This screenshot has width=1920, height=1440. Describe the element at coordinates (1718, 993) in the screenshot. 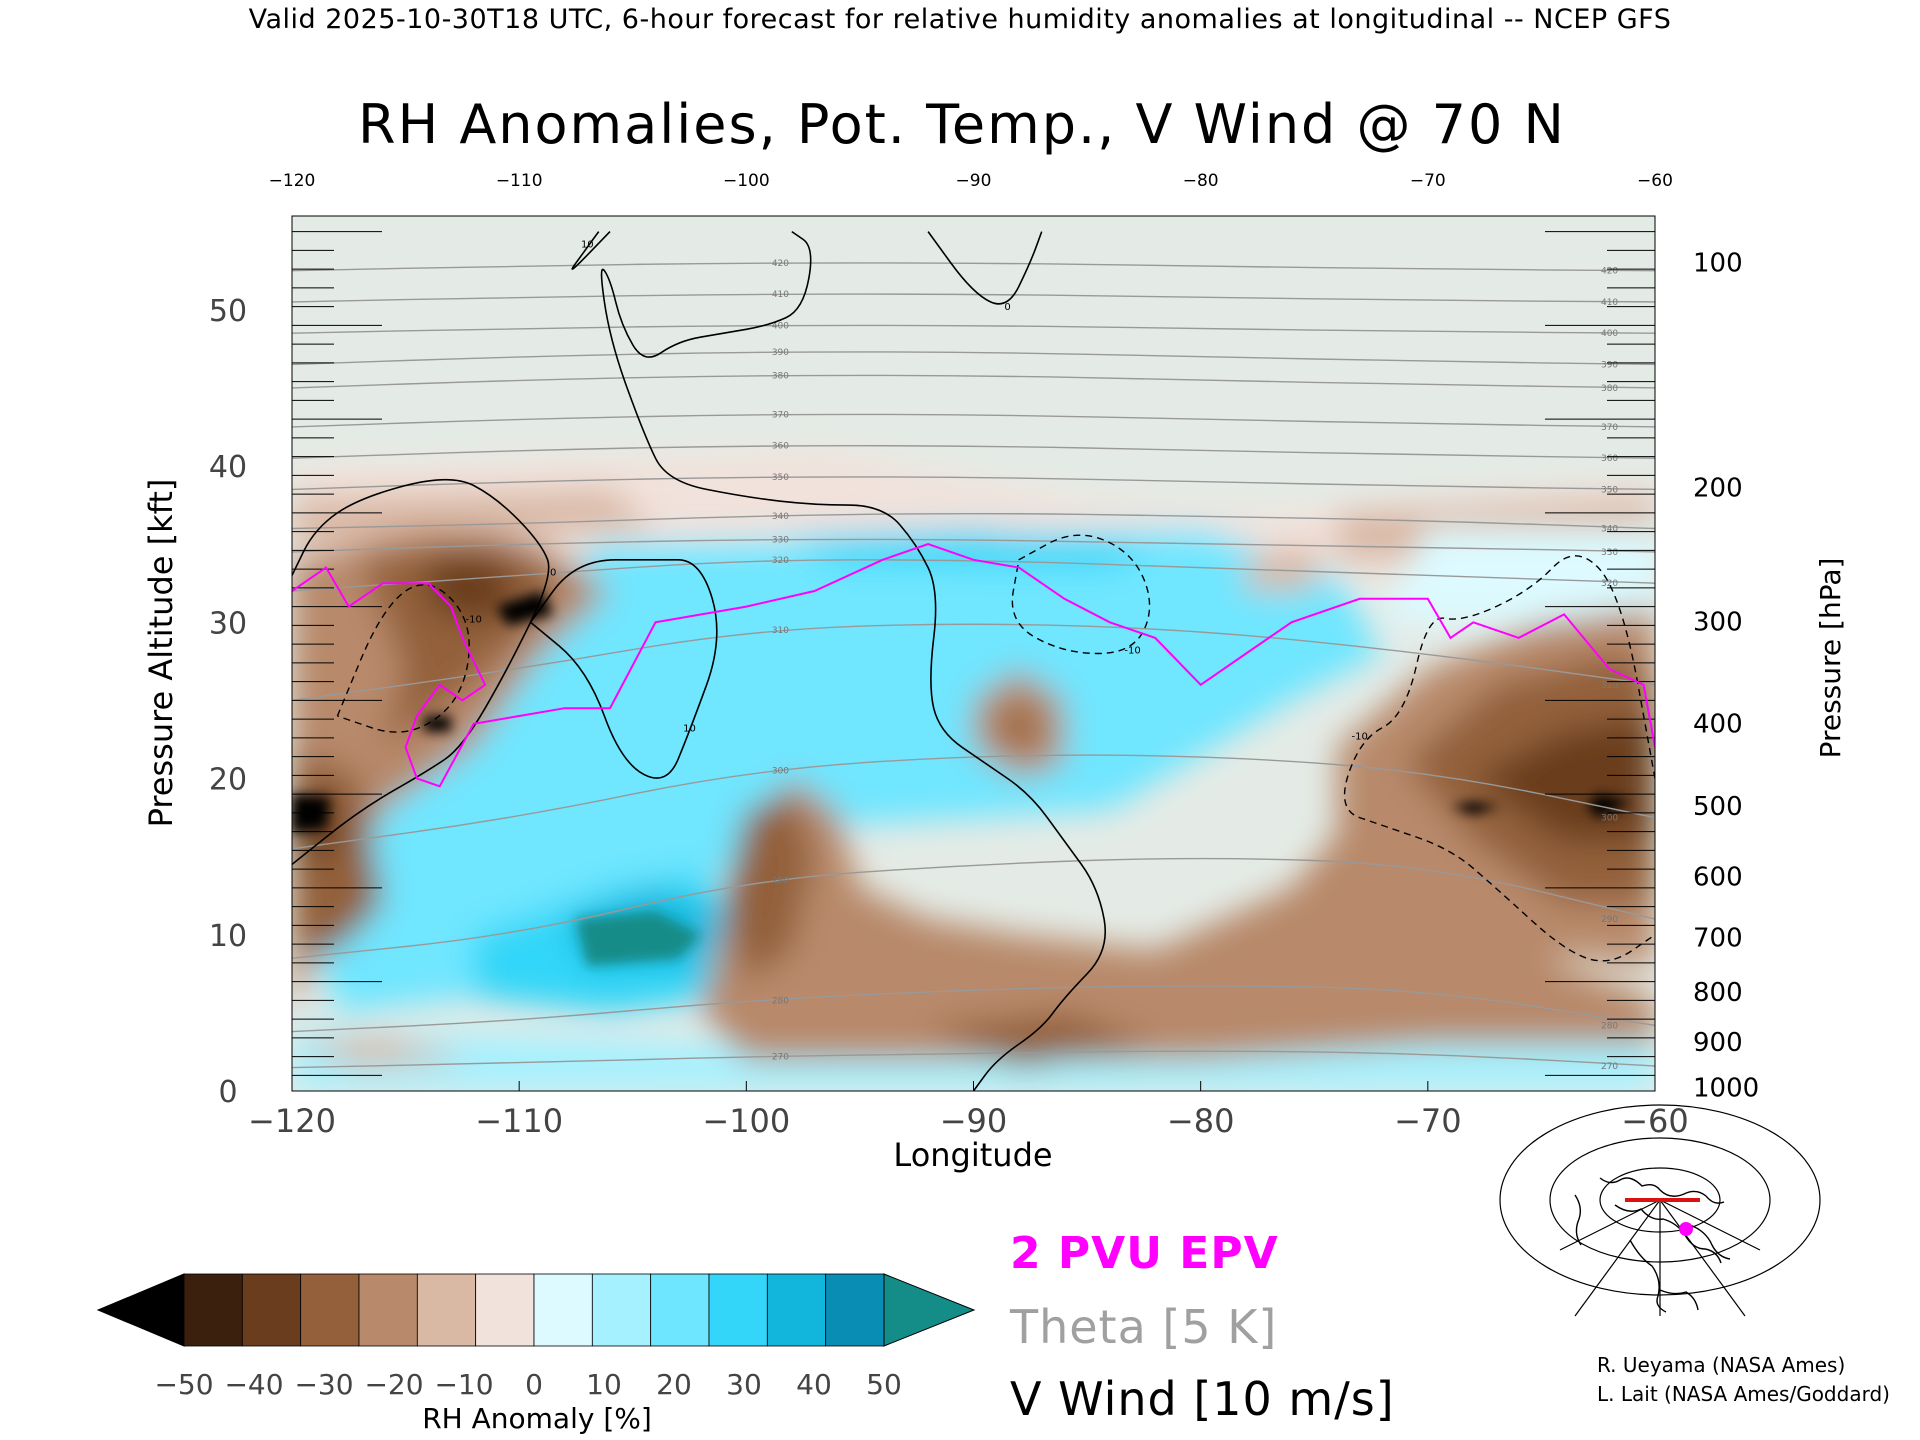

I see `pressure-tick-label: 800` at that location.